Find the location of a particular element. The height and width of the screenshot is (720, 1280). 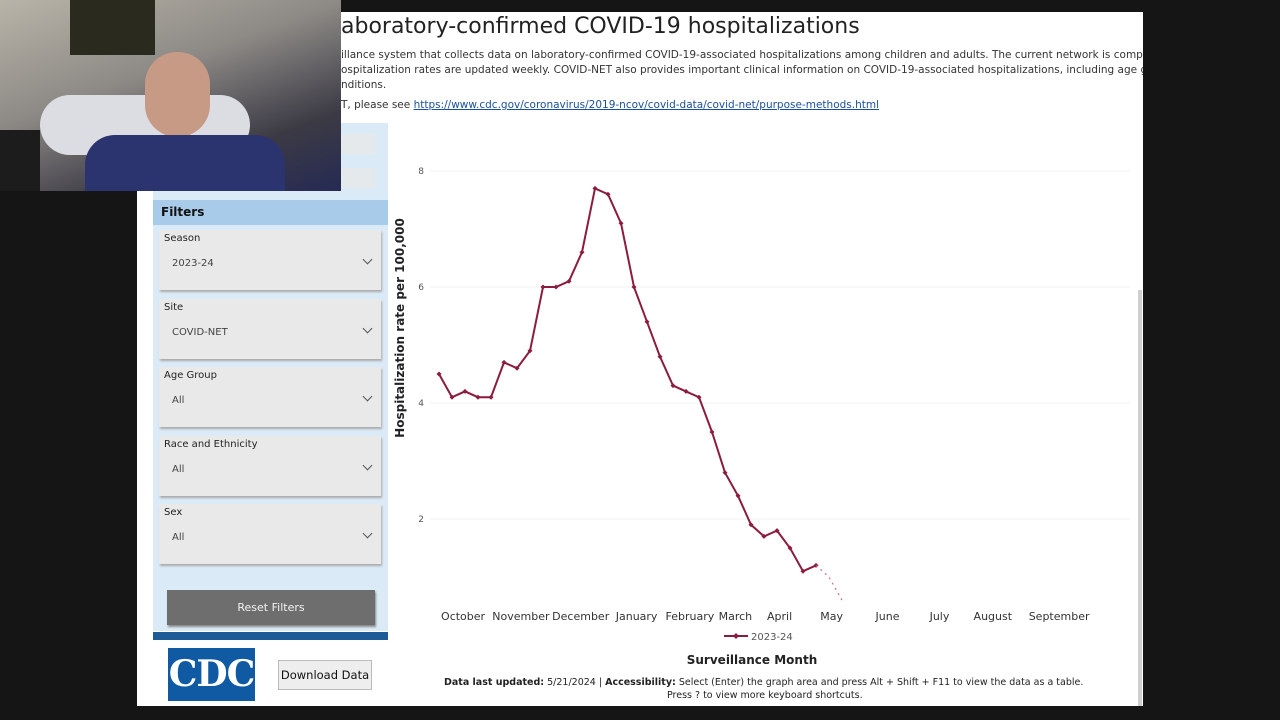

description: nditions. is located at coordinates (364, 85).